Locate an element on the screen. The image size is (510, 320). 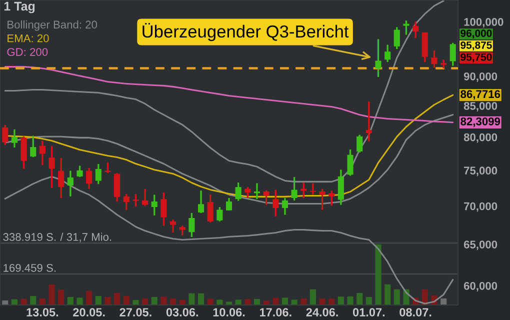
y-tick-label: 70,000 is located at coordinates (481, 207).